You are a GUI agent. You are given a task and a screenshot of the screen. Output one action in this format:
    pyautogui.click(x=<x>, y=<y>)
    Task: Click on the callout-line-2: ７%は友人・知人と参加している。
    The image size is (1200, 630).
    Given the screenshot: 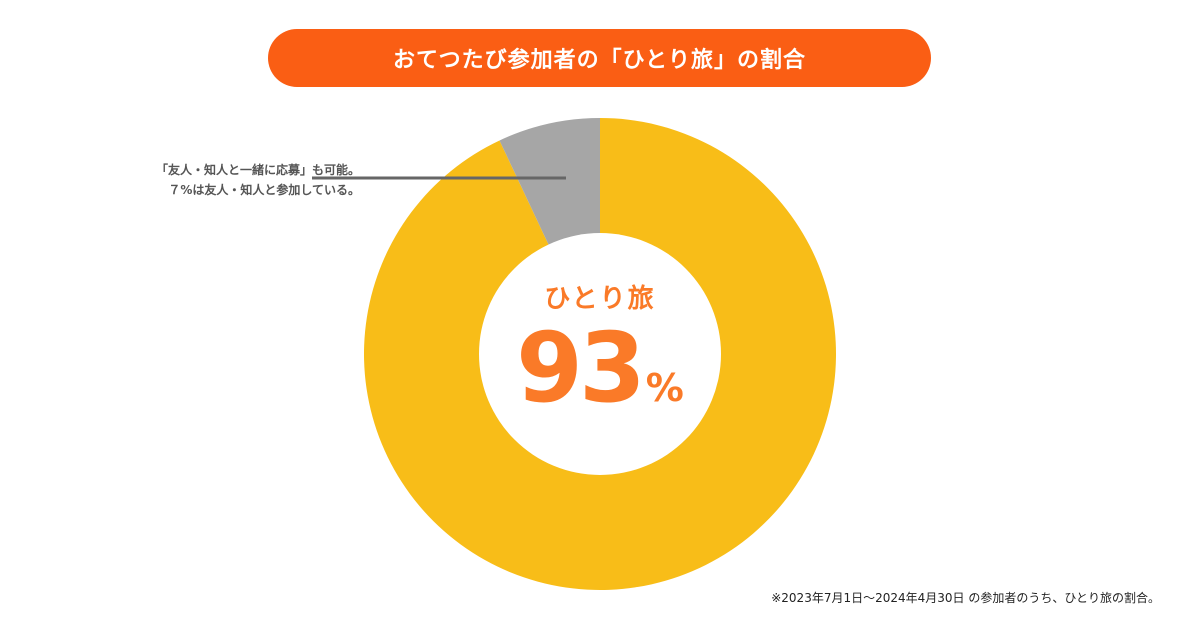 What is the action you would take?
    pyautogui.click(x=264, y=190)
    